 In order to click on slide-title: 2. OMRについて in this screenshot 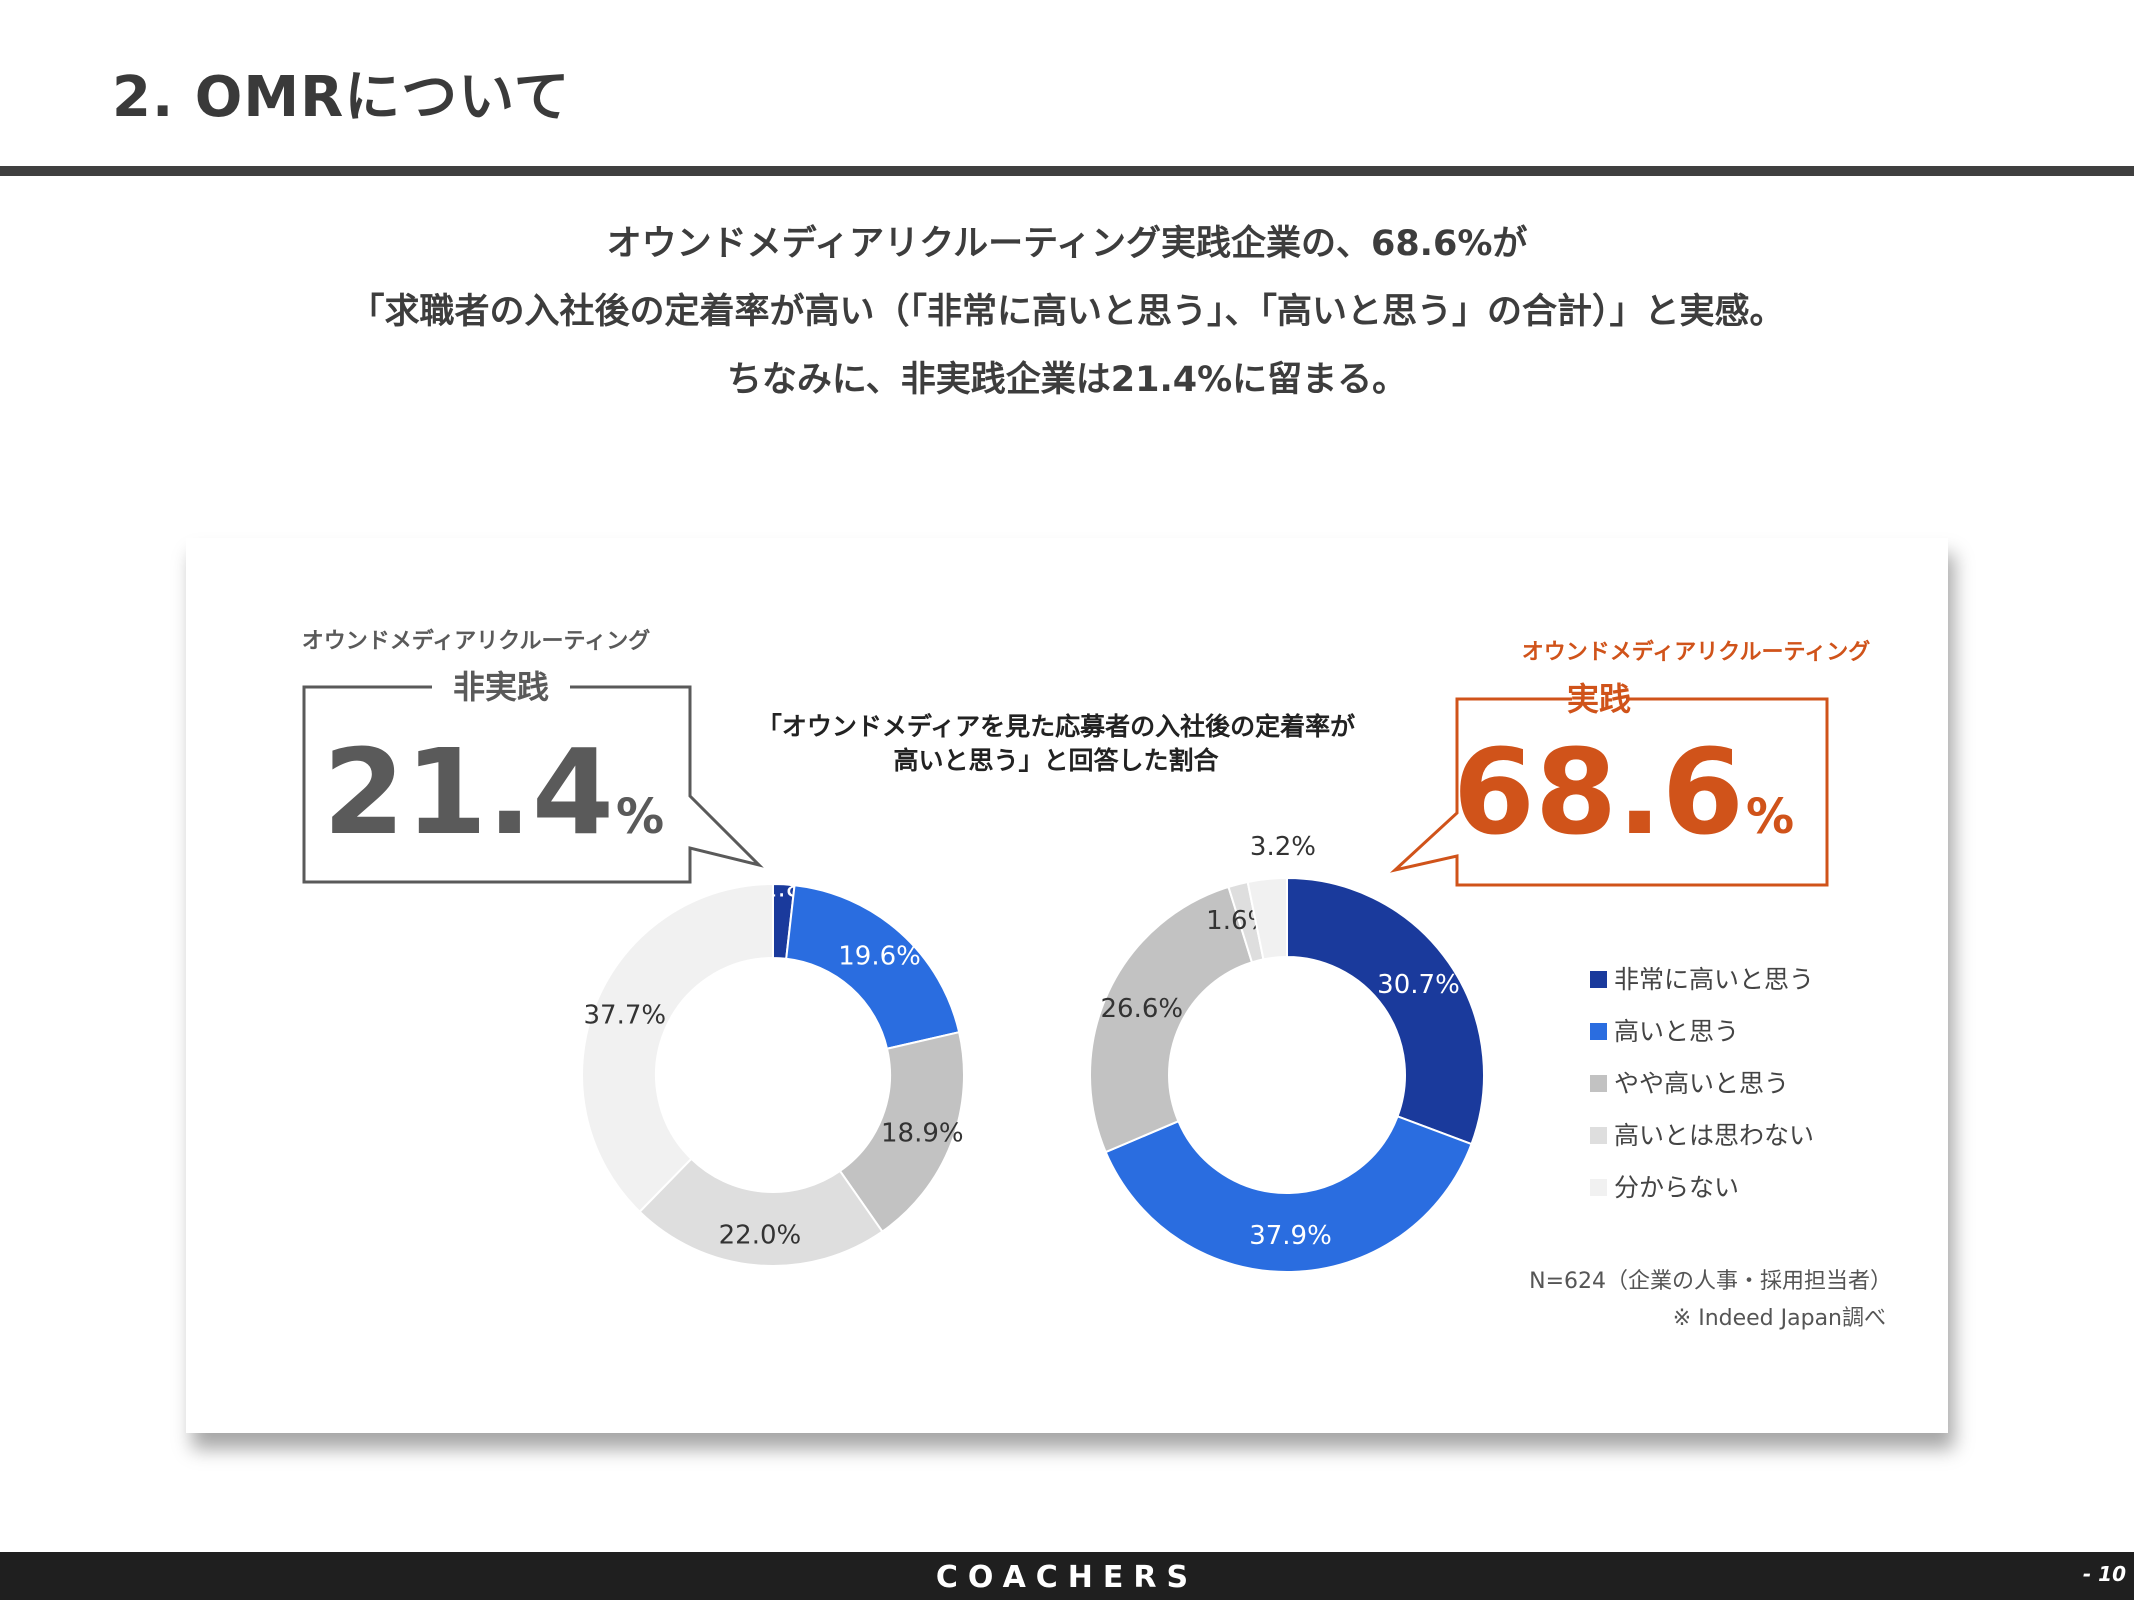, I will do `click(341, 97)`.